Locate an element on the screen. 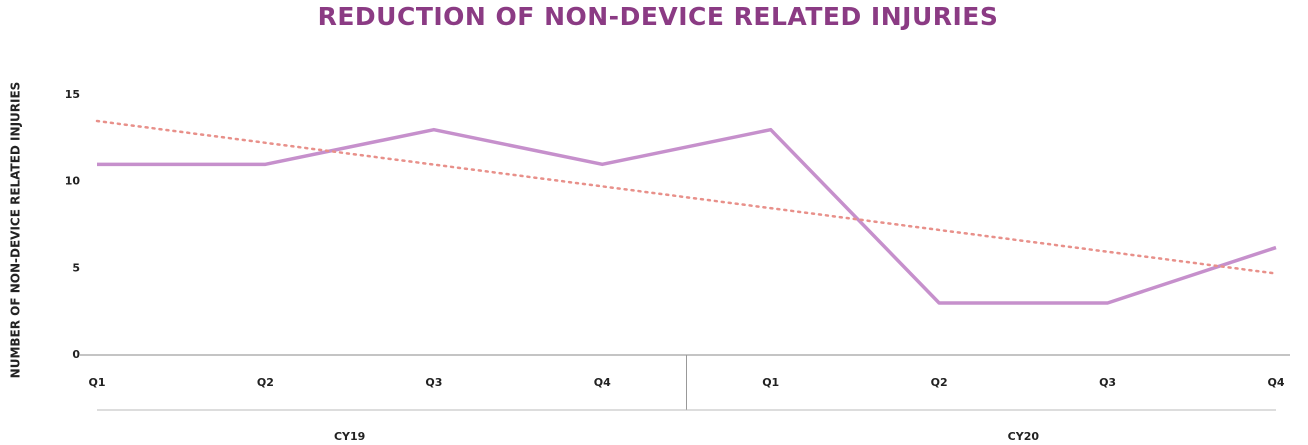 The height and width of the screenshot is (445, 1308). y-tick-label: 15 is located at coordinates (72, 94).